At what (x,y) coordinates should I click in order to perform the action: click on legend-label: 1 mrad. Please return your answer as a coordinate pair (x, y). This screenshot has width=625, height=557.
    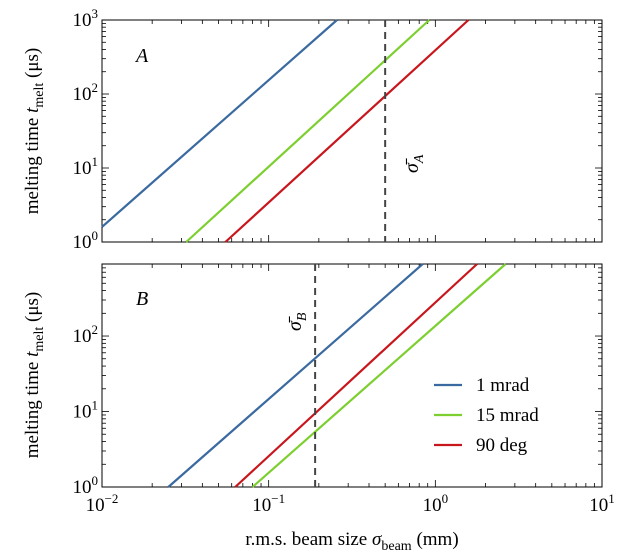
    Looking at the image, I should click on (503, 385).